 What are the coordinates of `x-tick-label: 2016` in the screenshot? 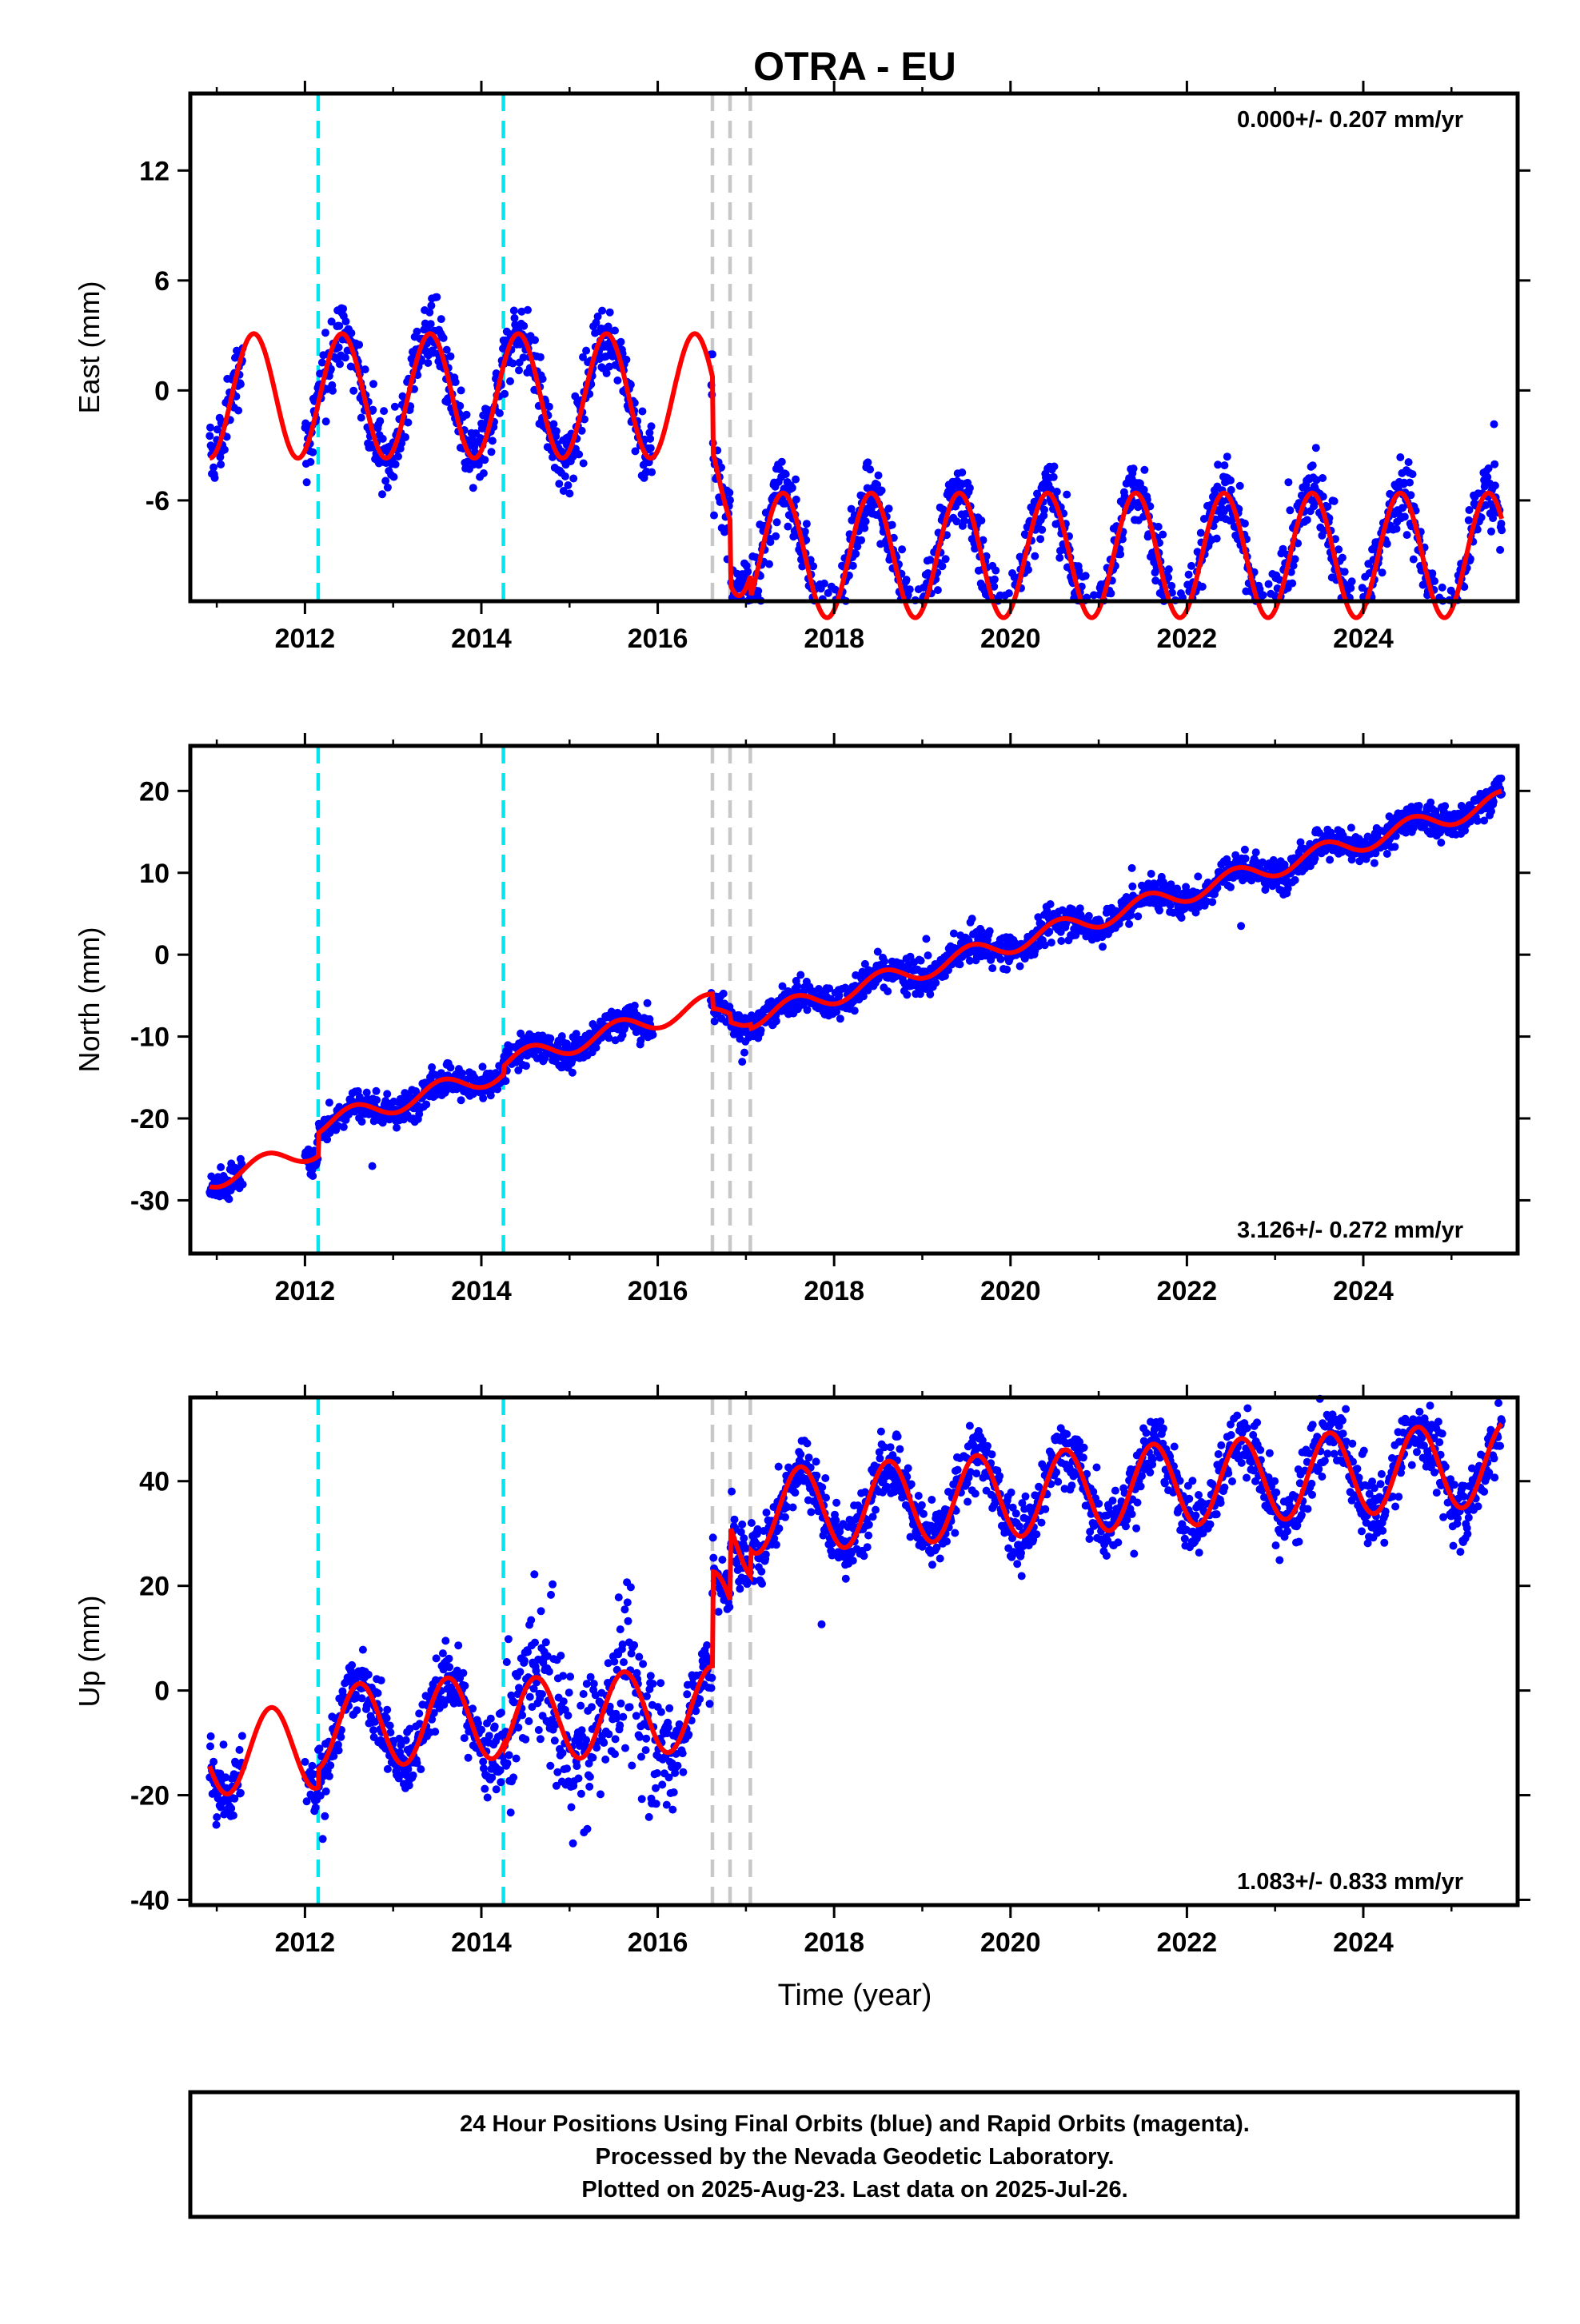 It's located at (658, 1291).